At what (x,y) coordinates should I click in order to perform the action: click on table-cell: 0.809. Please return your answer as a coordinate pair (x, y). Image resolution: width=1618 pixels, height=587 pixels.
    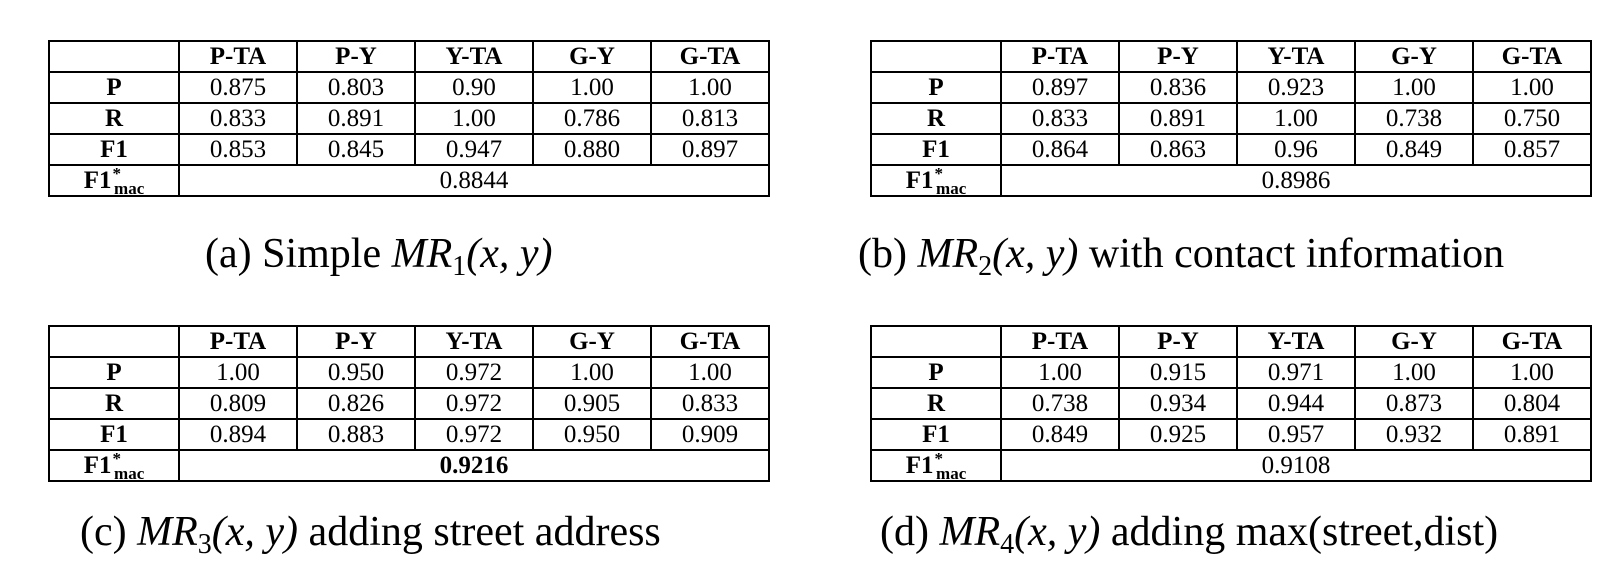
    Looking at the image, I should click on (238, 403).